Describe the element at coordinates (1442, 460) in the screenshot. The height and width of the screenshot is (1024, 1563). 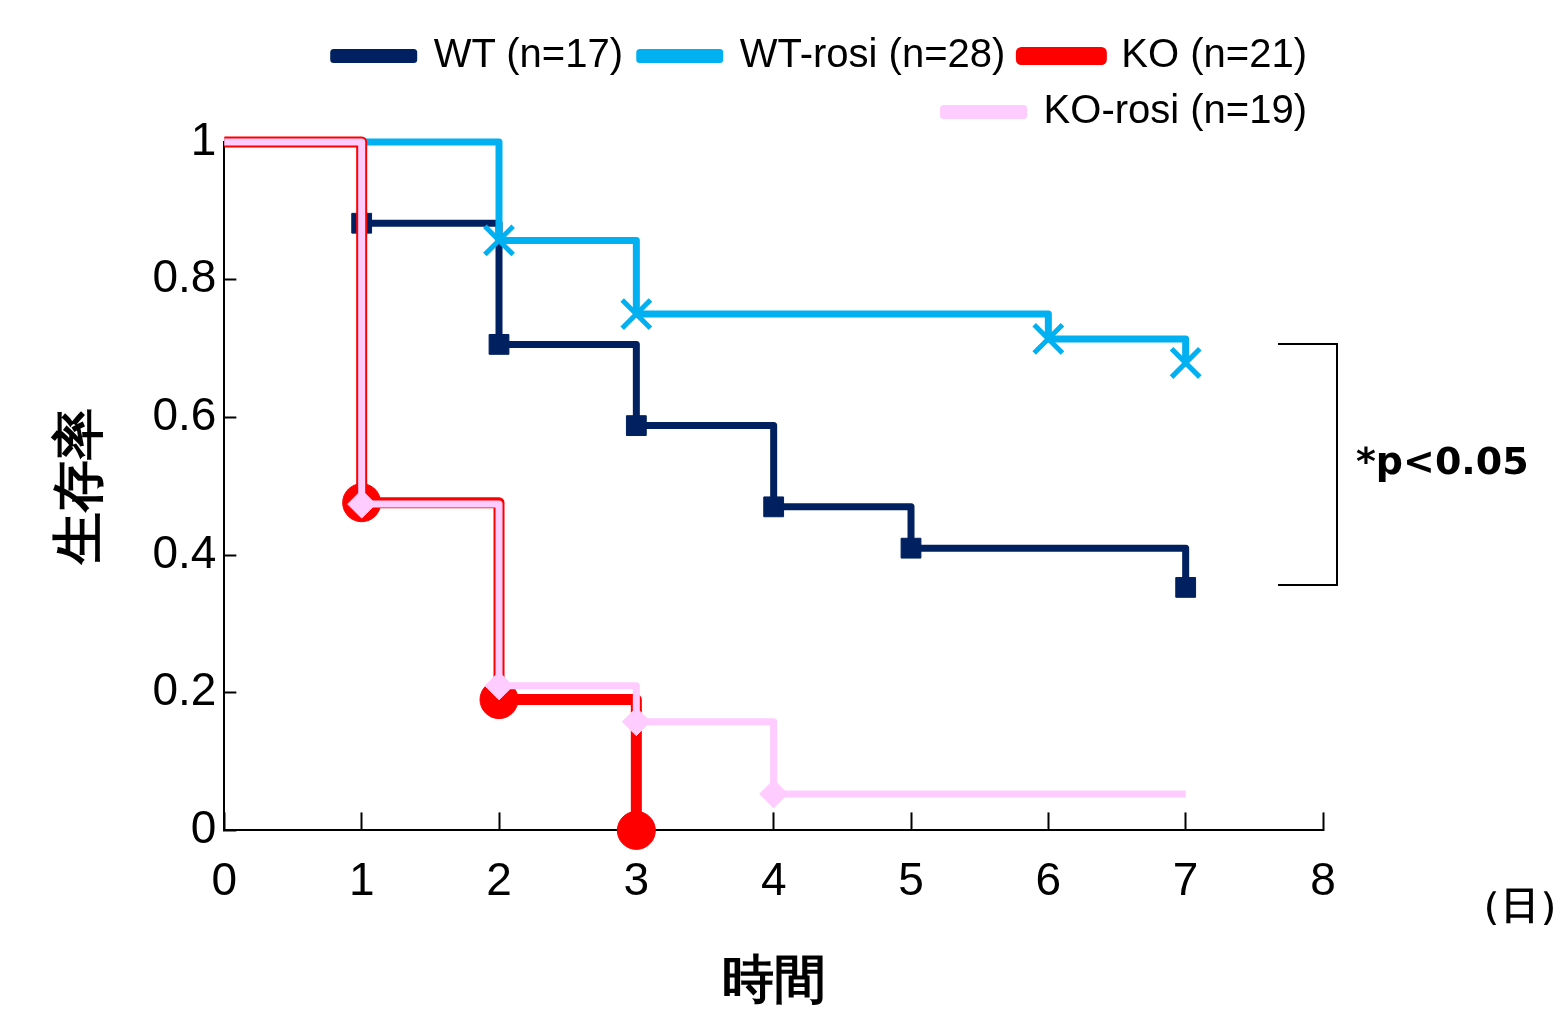
I see `text: *p<0.05` at that location.